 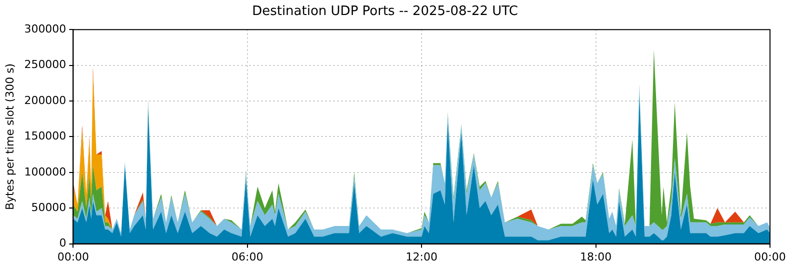 What do you see at coordinates (45, 100) in the screenshot?
I see `y-tick-label: 200000` at bounding box center [45, 100].